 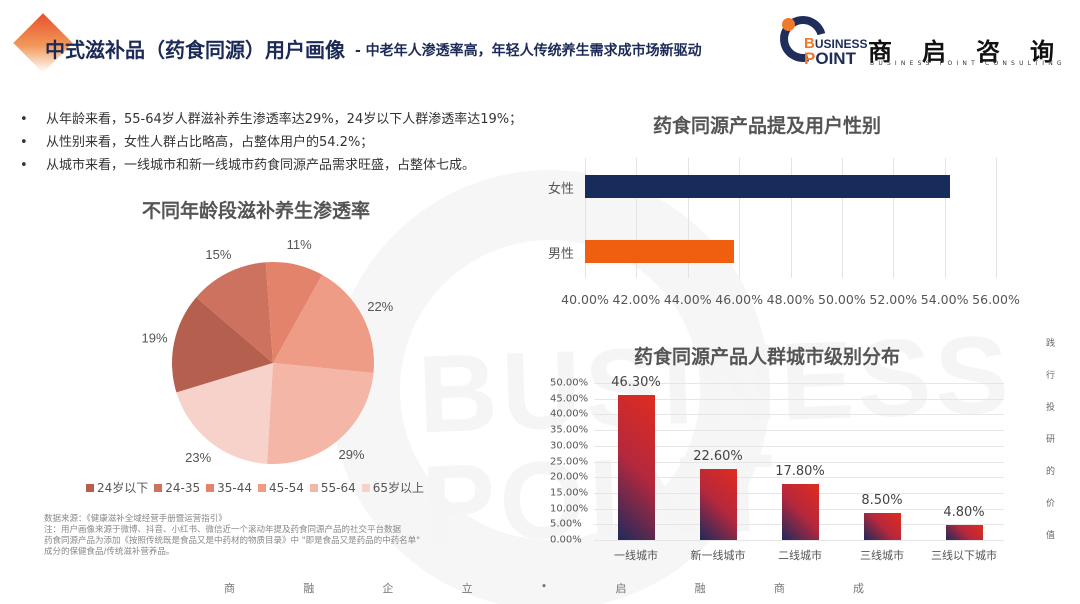 I want to click on bullet-item: • 从城市来看，一线城市和新一线城市药食同源产品需求旺盛，占整体七成。, so click(x=248, y=165).